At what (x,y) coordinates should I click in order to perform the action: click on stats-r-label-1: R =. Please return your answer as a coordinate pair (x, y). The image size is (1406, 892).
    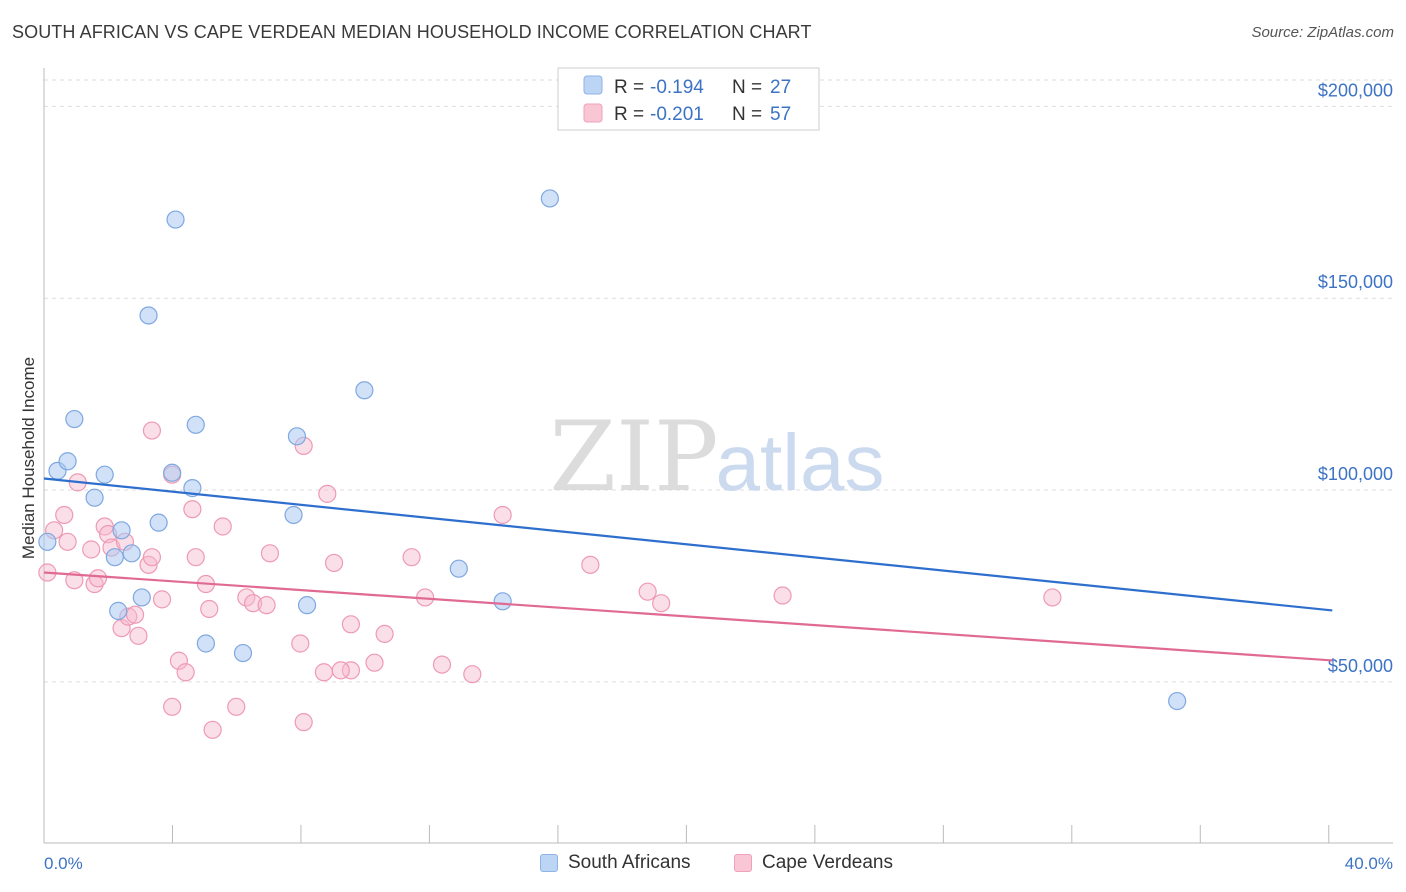
    Looking at the image, I should click on (629, 87).